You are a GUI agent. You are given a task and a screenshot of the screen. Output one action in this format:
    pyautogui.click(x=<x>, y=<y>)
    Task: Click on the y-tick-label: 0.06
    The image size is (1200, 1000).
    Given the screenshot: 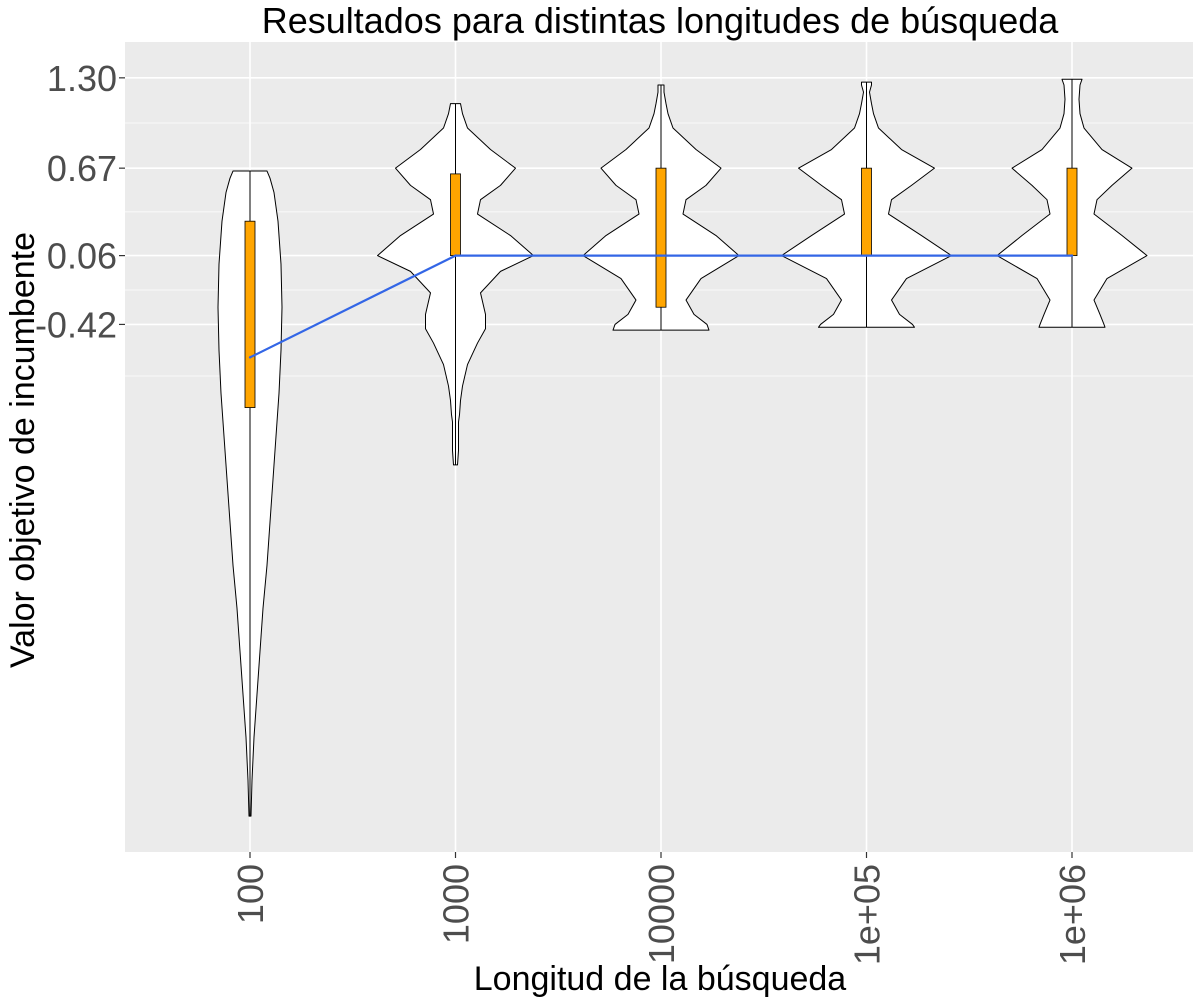 What is the action you would take?
    pyautogui.click(x=82, y=256)
    